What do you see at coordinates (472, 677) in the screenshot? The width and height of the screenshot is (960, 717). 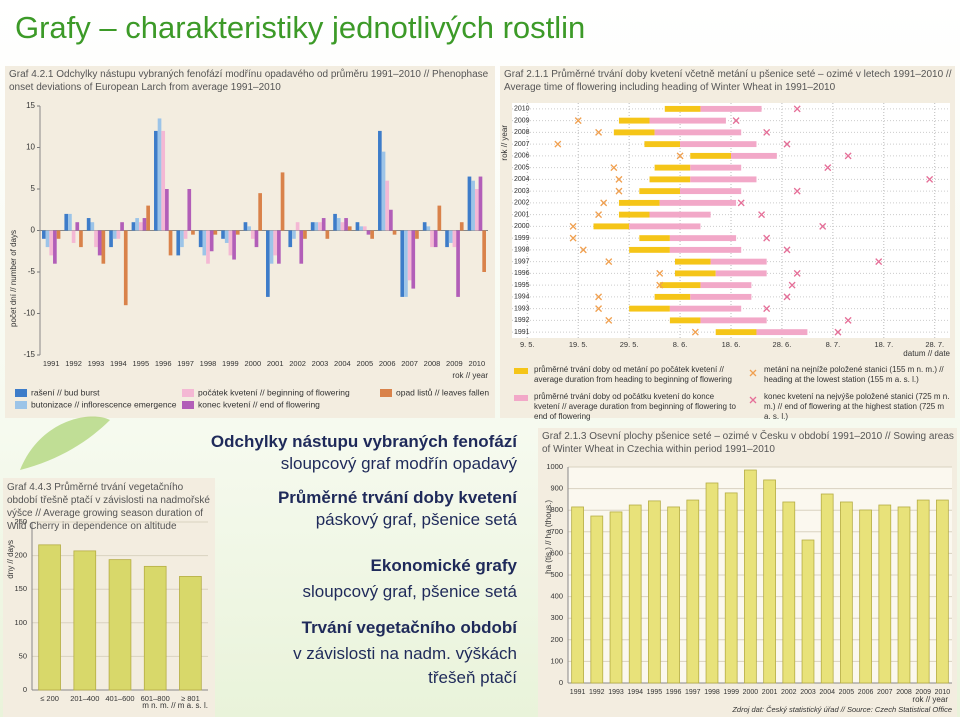 I see `text-line: třešeň ptačí` at bounding box center [472, 677].